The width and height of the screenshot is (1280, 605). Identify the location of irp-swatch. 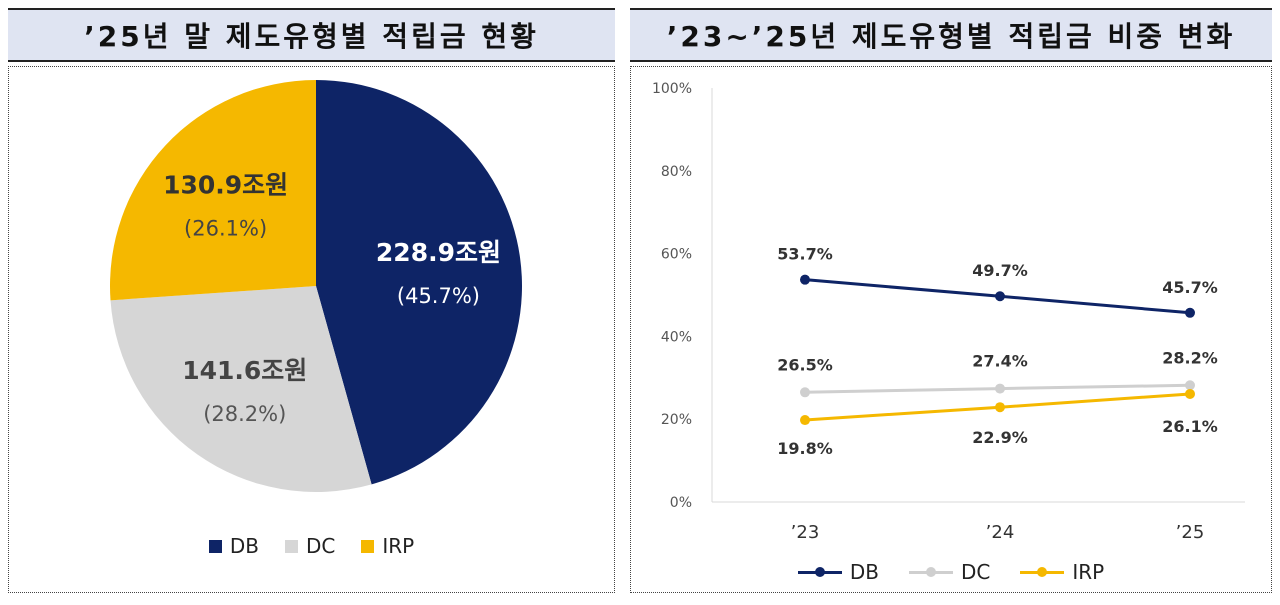
(368, 546).